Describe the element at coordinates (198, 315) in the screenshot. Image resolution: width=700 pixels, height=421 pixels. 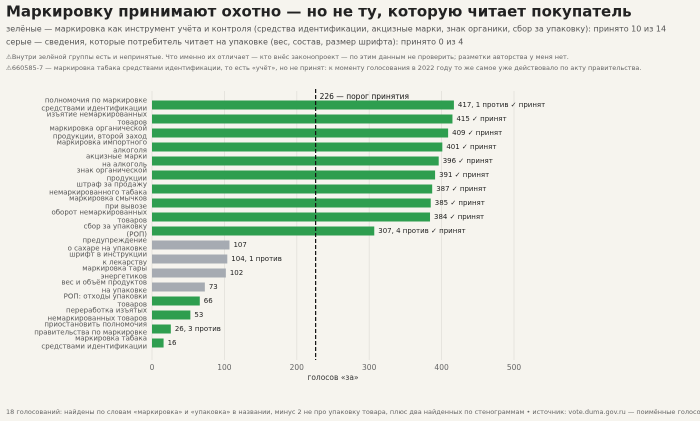
I see `value-label: 53` at that location.